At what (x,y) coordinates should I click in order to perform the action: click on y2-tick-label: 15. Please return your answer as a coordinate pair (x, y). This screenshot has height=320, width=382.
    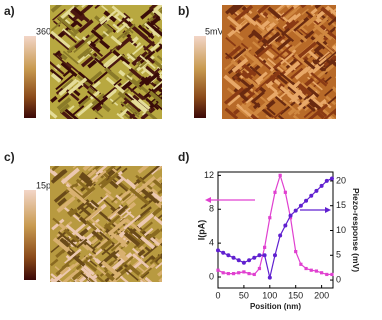
    Looking at the image, I should click on (341, 205).